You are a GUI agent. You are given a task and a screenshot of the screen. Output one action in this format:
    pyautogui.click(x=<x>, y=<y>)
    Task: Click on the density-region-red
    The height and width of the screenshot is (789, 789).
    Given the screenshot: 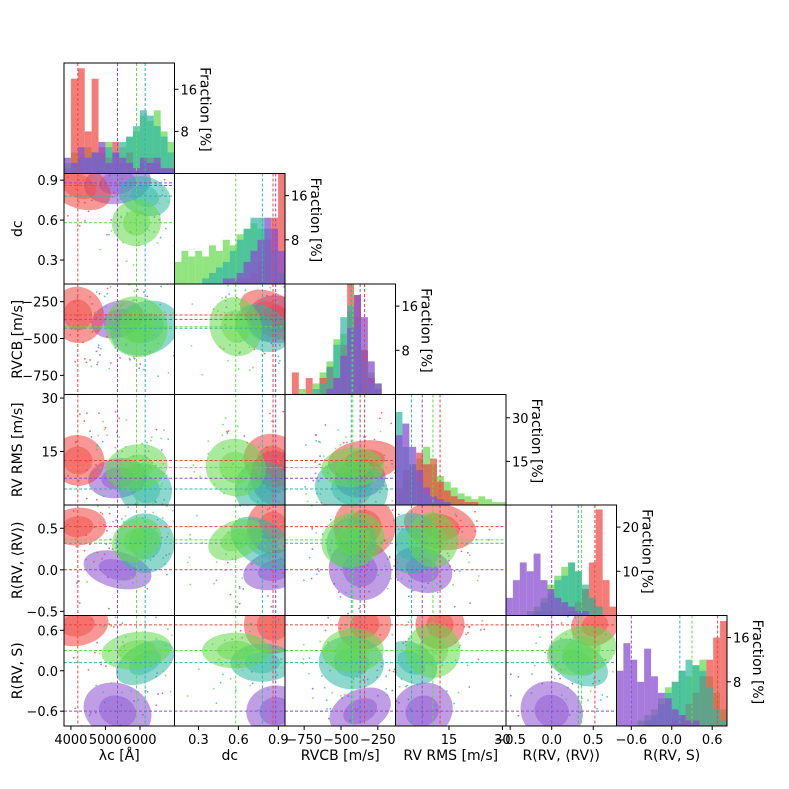 What is the action you would take?
    pyautogui.click(x=86, y=631)
    